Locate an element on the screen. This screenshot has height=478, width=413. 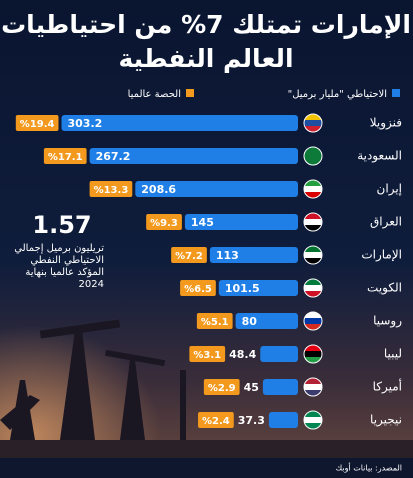
annotation-text: 2024 is located at coordinates (91, 284).